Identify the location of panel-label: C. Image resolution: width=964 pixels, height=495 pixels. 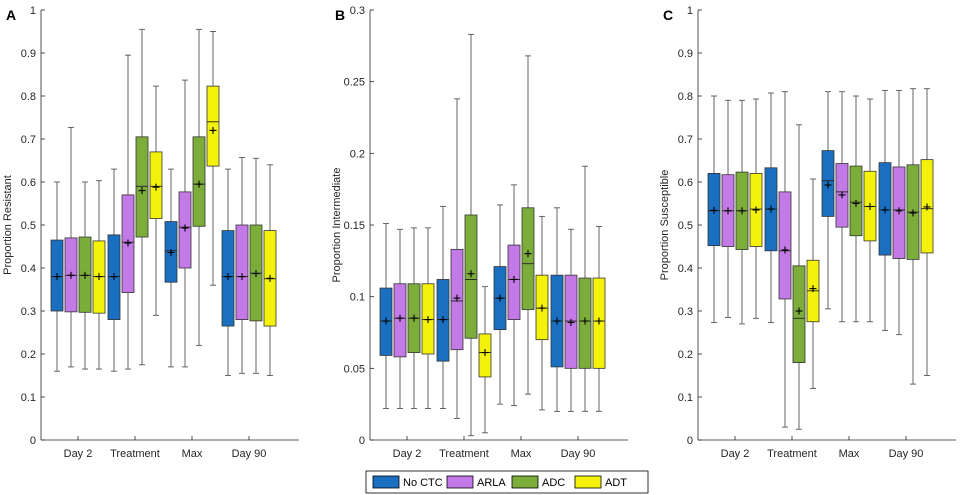
(668, 15).